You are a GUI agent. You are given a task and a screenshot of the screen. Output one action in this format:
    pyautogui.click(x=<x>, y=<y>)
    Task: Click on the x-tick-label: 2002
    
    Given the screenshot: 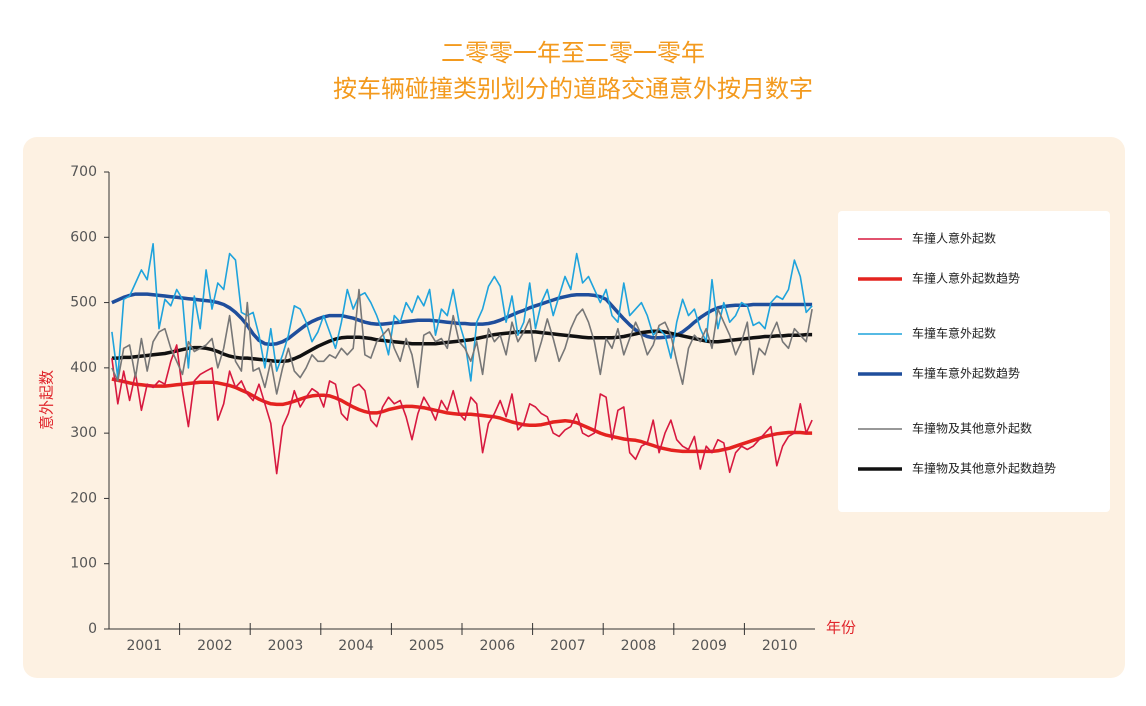 What is the action you would take?
    pyautogui.click(x=215, y=646)
    